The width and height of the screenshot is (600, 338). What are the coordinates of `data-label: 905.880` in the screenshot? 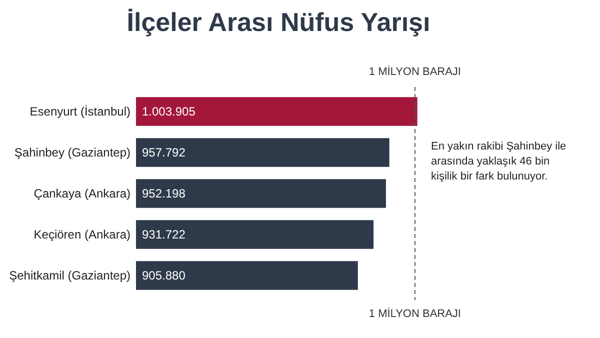 It's located at (164, 275).